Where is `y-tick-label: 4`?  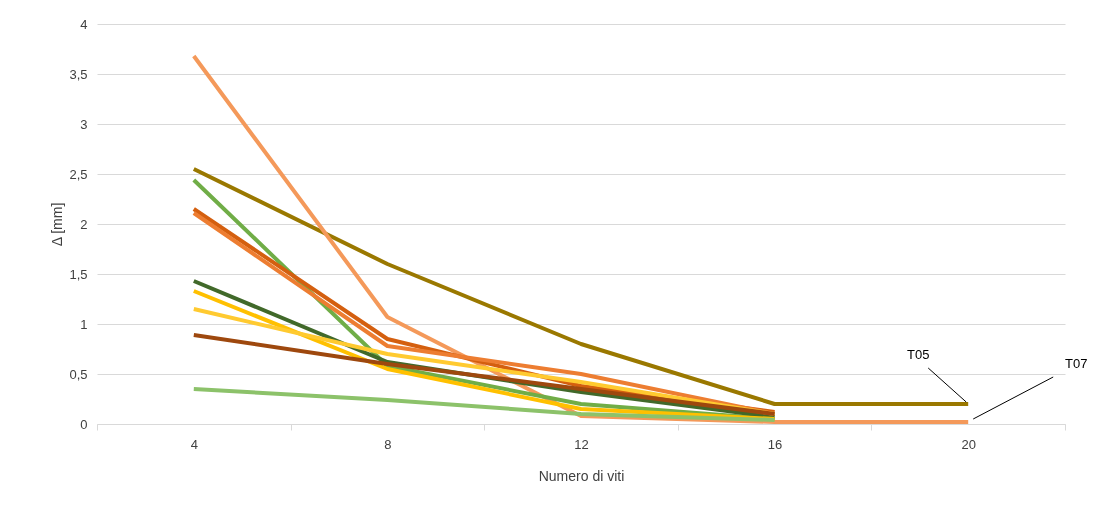 y-tick-label: 4 is located at coordinates (84, 24).